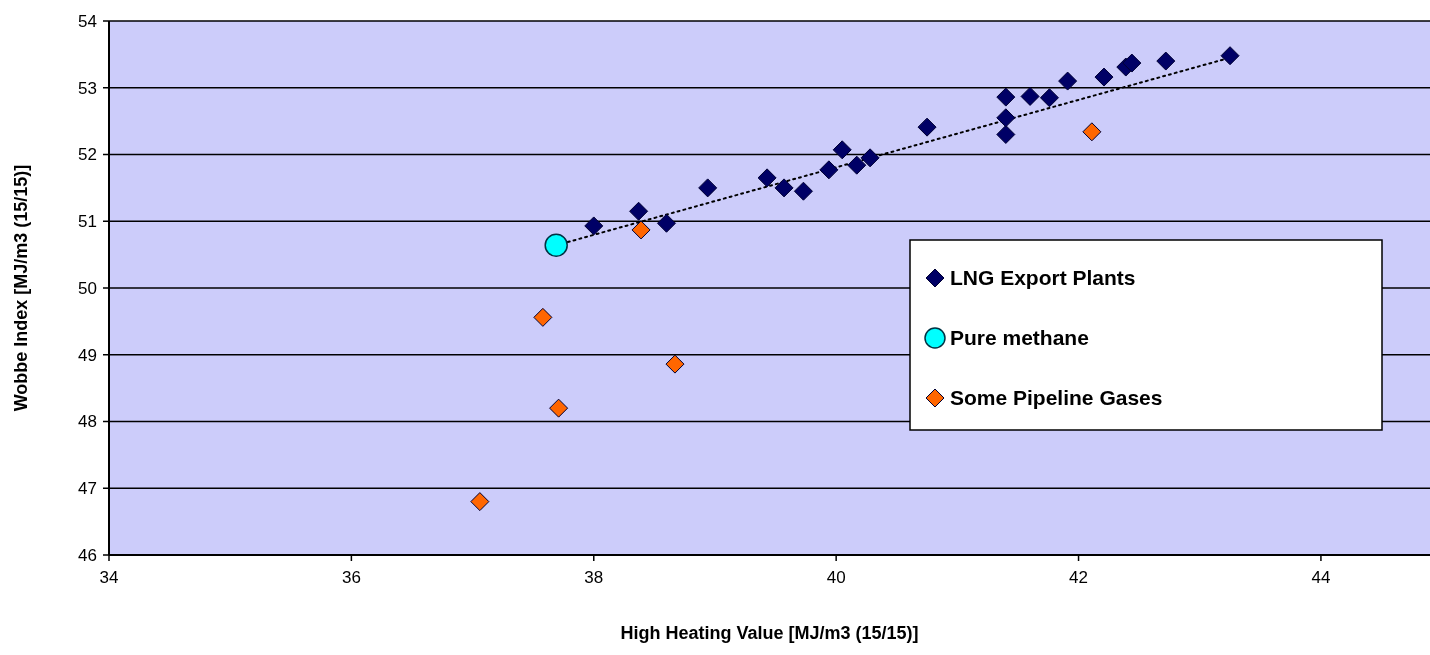 The image size is (1430, 655). Describe the element at coordinates (21, 288) in the screenshot. I see `y-axis-title: Wobbe Index [MJ/m3 (15/15)]` at that location.